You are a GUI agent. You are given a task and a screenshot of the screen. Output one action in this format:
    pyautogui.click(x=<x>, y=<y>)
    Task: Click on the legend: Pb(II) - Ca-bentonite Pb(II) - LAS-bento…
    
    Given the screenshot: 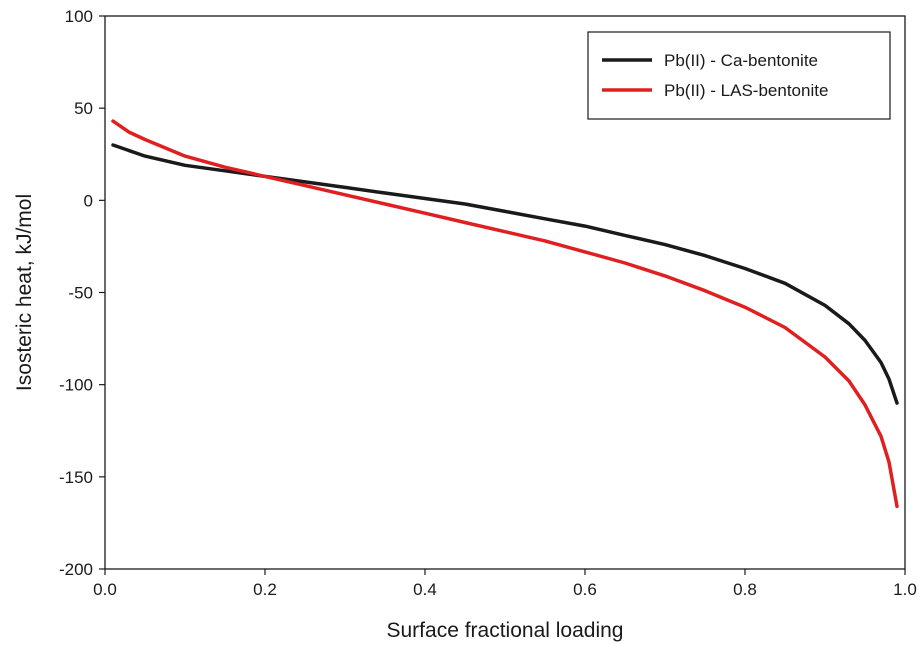 What is the action you would take?
    pyautogui.click(x=739, y=75)
    